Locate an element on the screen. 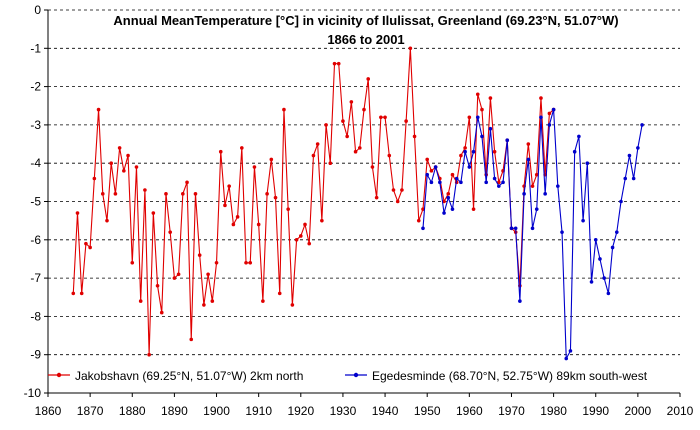  y-tick-label: -7 is located at coordinates (35, 278).